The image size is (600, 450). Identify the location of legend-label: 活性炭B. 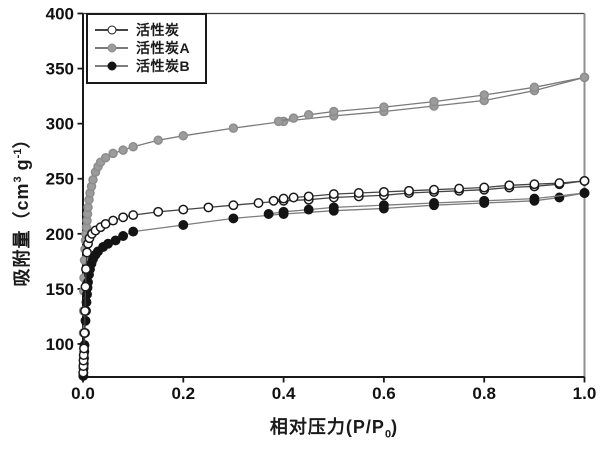
(163, 66).